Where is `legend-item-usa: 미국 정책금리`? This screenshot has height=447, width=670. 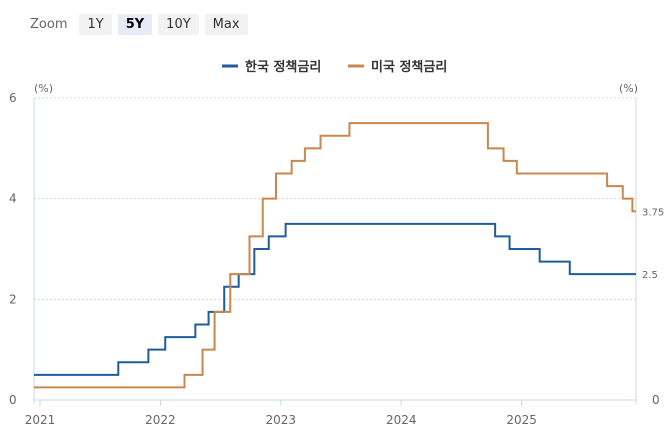 legend-item-usa: 미국 정책금리 is located at coordinates (397, 67).